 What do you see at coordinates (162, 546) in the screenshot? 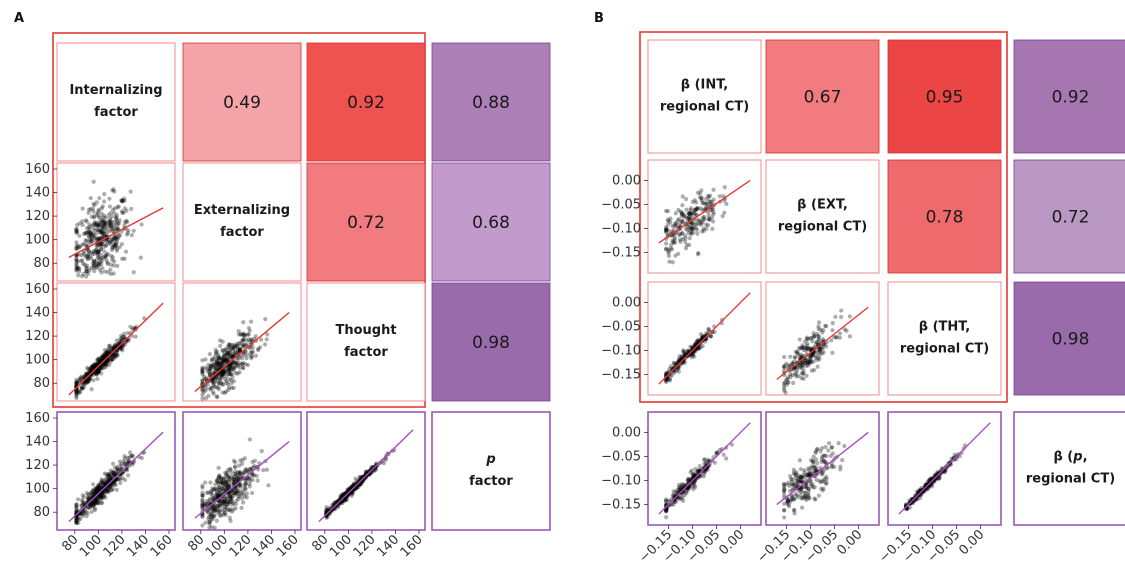
I see `x-tick-label: 160` at bounding box center [162, 546].